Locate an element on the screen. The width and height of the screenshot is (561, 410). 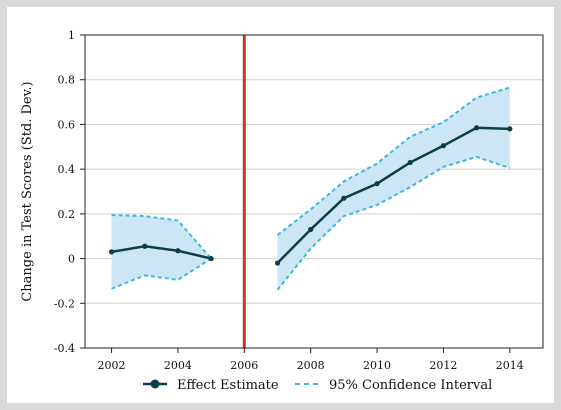
x-tick-label: 2008 is located at coordinates (311, 365).